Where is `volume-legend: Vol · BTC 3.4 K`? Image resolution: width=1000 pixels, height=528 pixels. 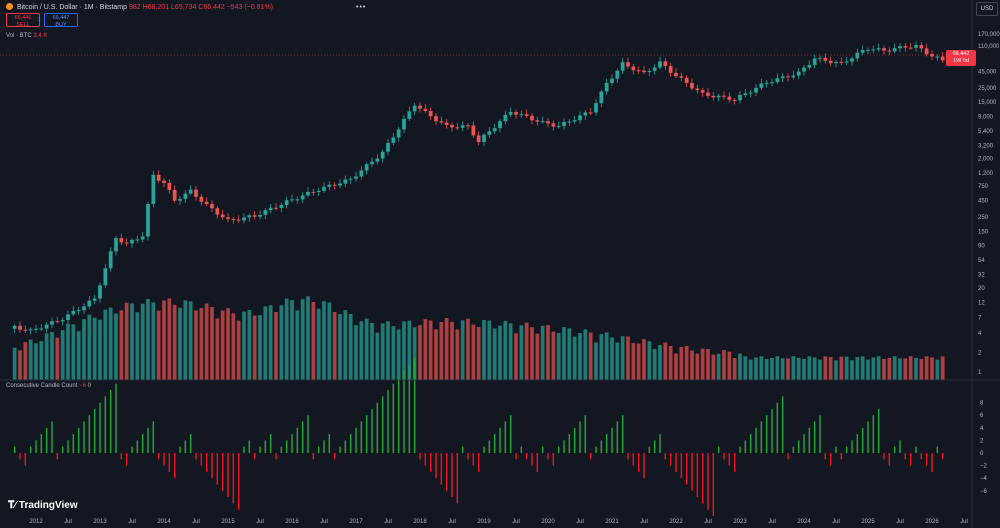
volume-legend: Vol · BTC 3.4 K is located at coordinates (26, 36).